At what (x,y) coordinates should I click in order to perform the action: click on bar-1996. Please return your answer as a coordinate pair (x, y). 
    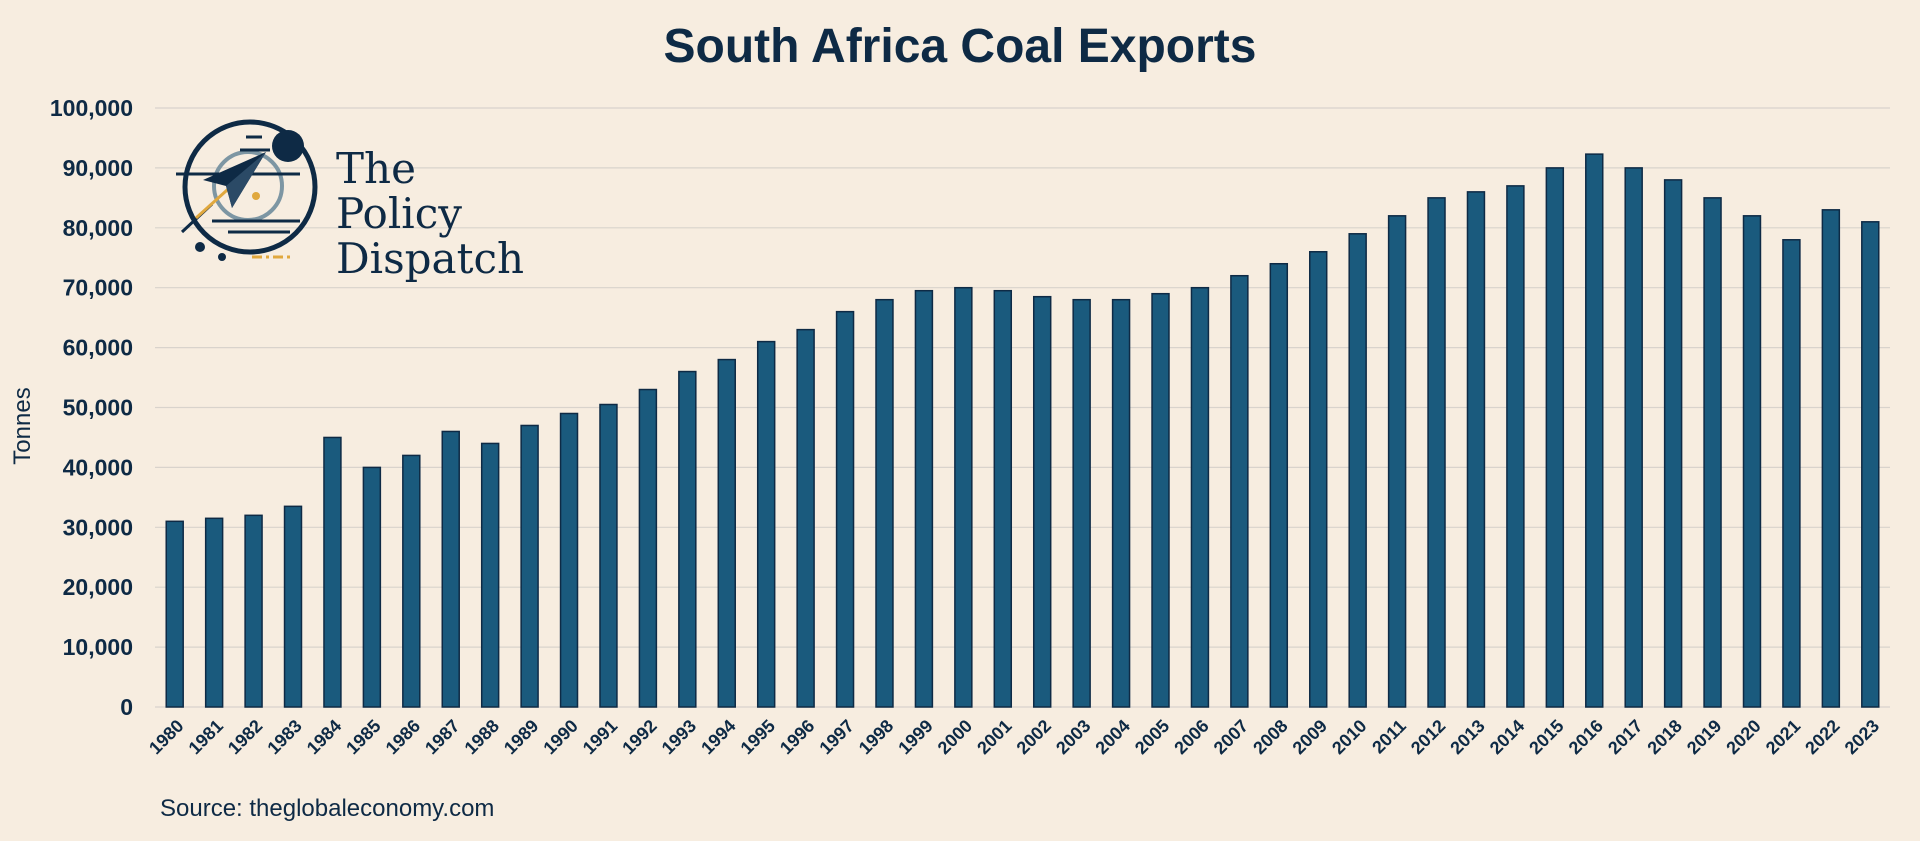
    Looking at the image, I should click on (805, 518).